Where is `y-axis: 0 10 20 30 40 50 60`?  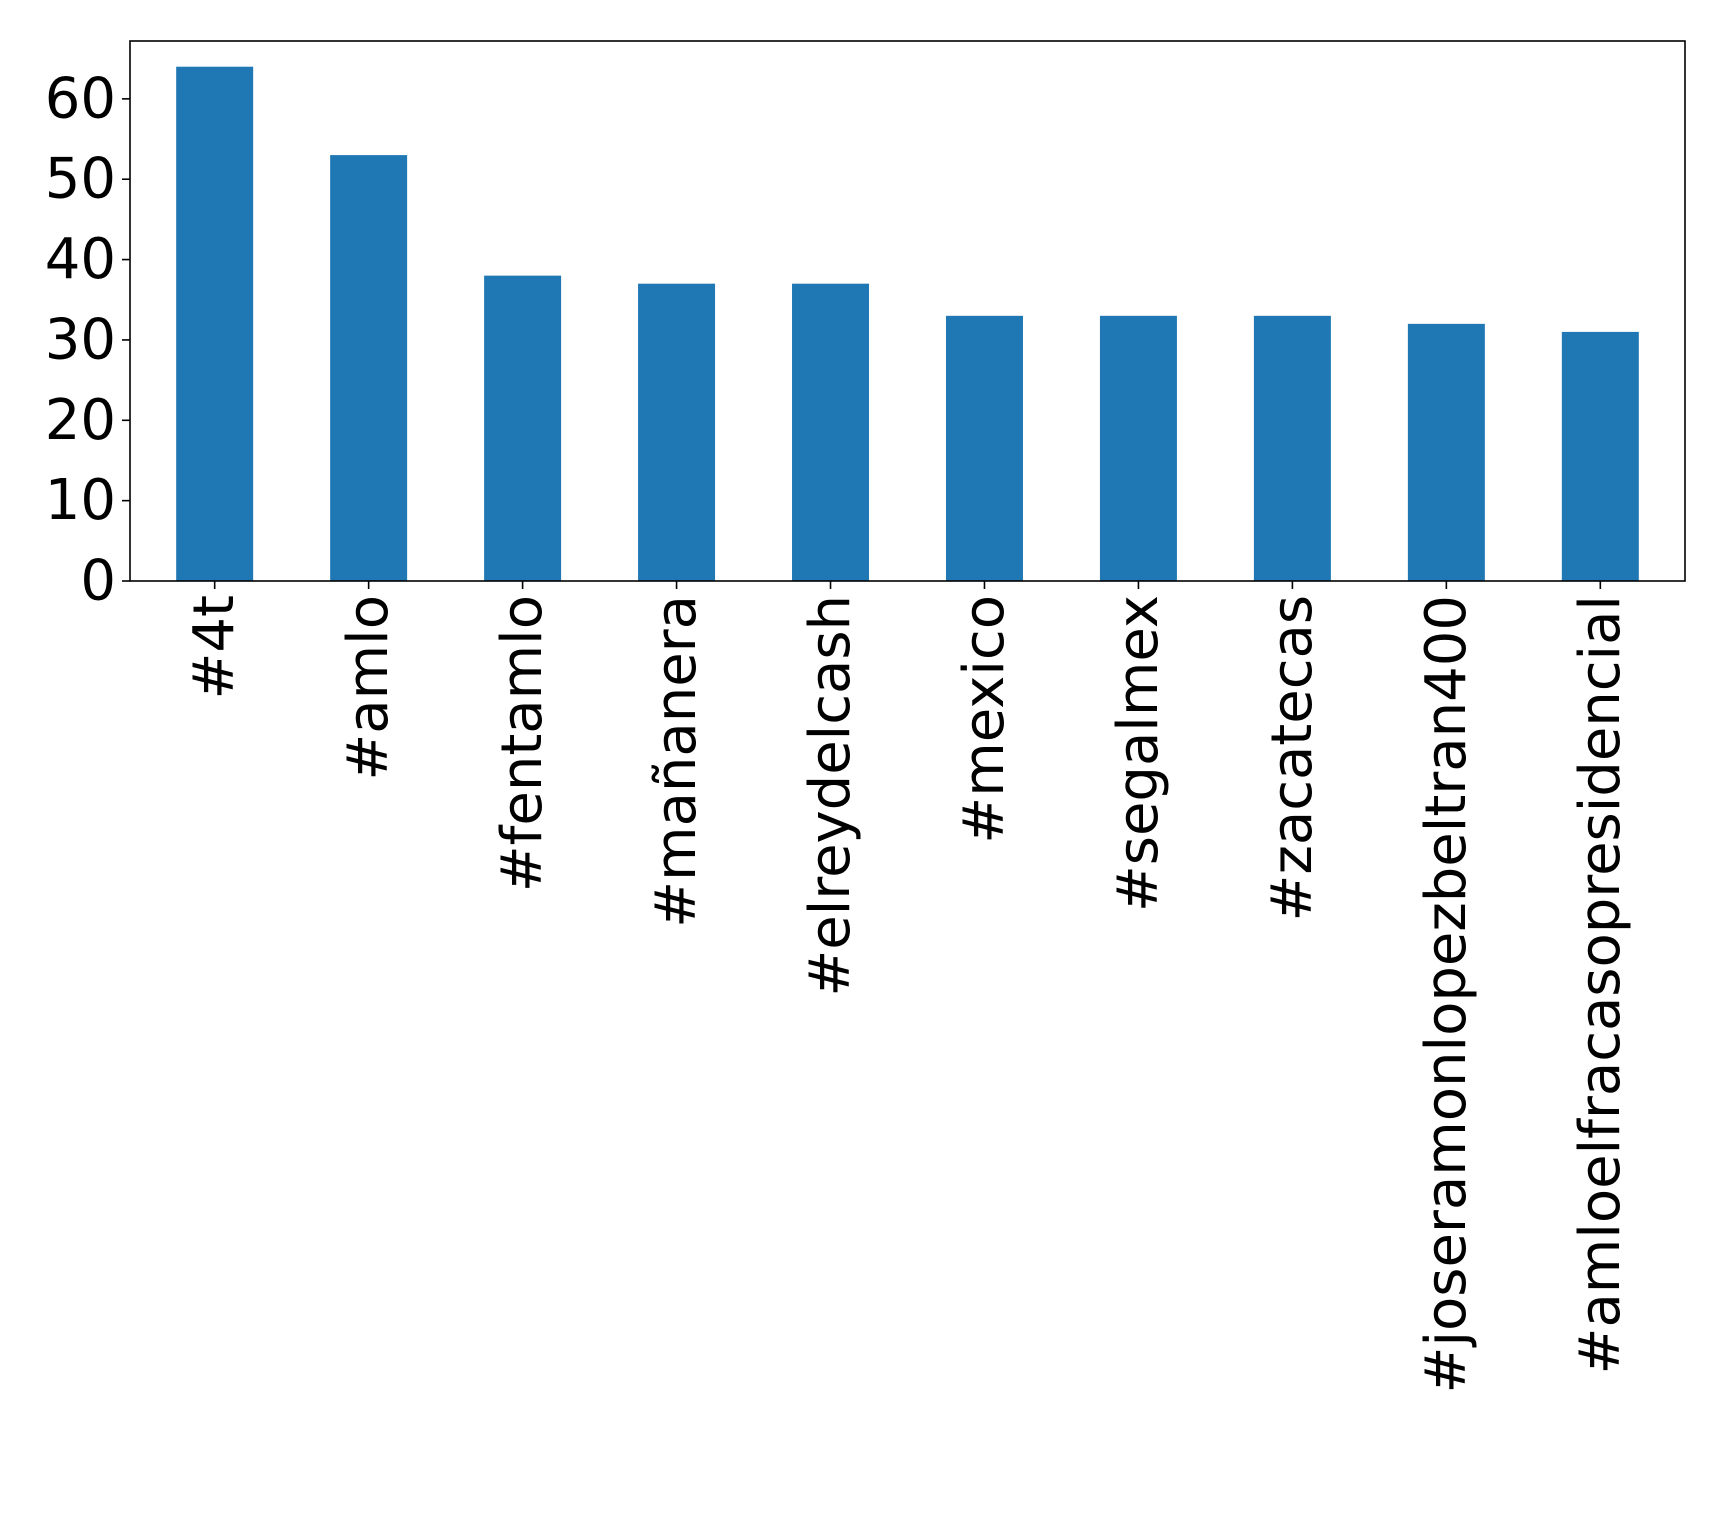
y-axis: 0 10 20 30 40 50 60 is located at coordinates (87, 340).